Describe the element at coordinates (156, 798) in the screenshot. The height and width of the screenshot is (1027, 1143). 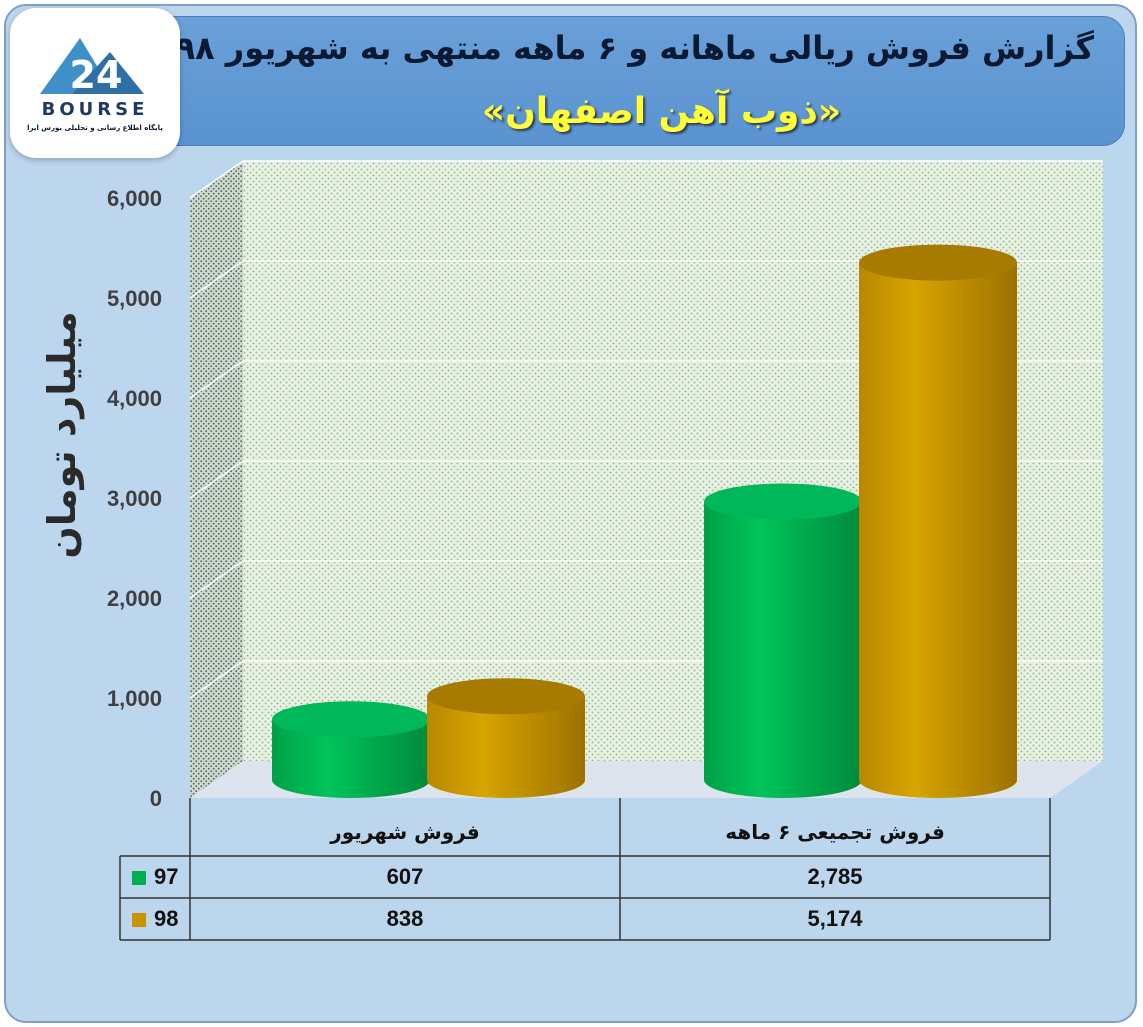
I see `y-tick-label: 0` at that location.